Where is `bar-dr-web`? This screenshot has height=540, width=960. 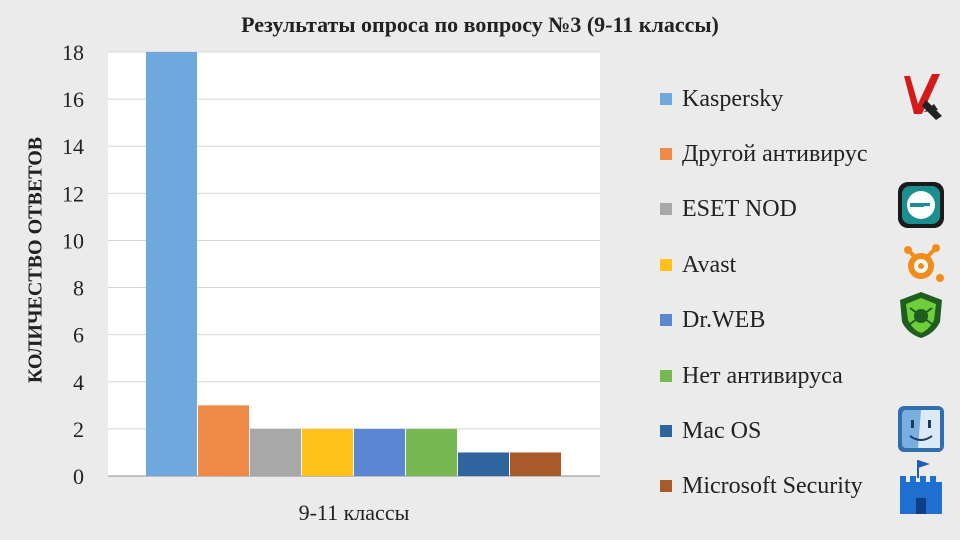
bar-dr-web is located at coordinates (379, 452).